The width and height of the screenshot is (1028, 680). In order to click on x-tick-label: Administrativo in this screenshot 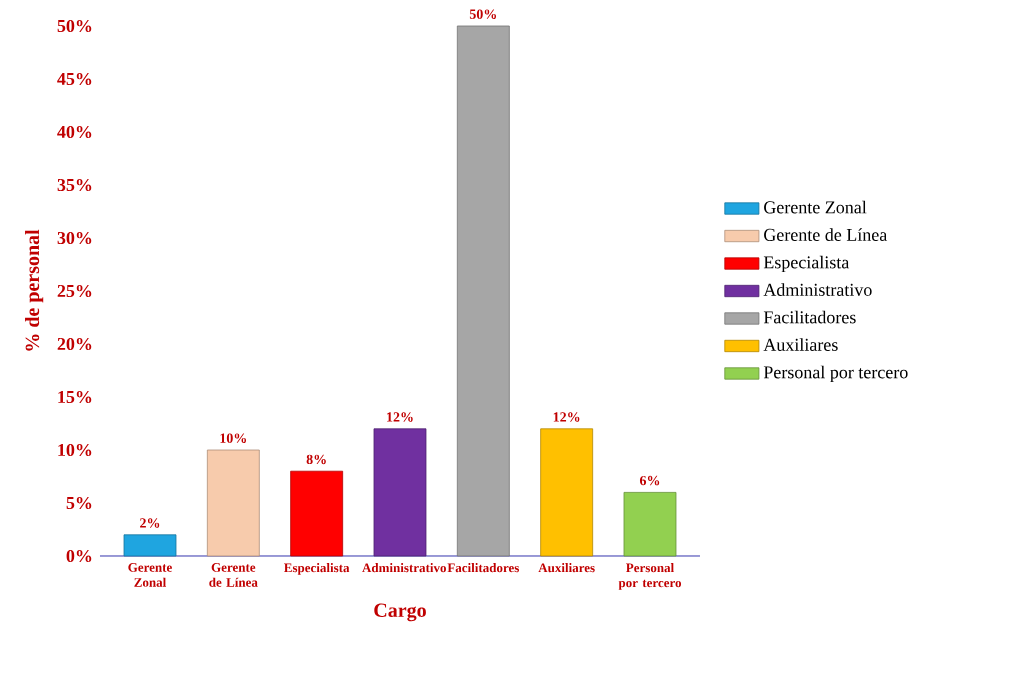, I will do `click(404, 568)`.